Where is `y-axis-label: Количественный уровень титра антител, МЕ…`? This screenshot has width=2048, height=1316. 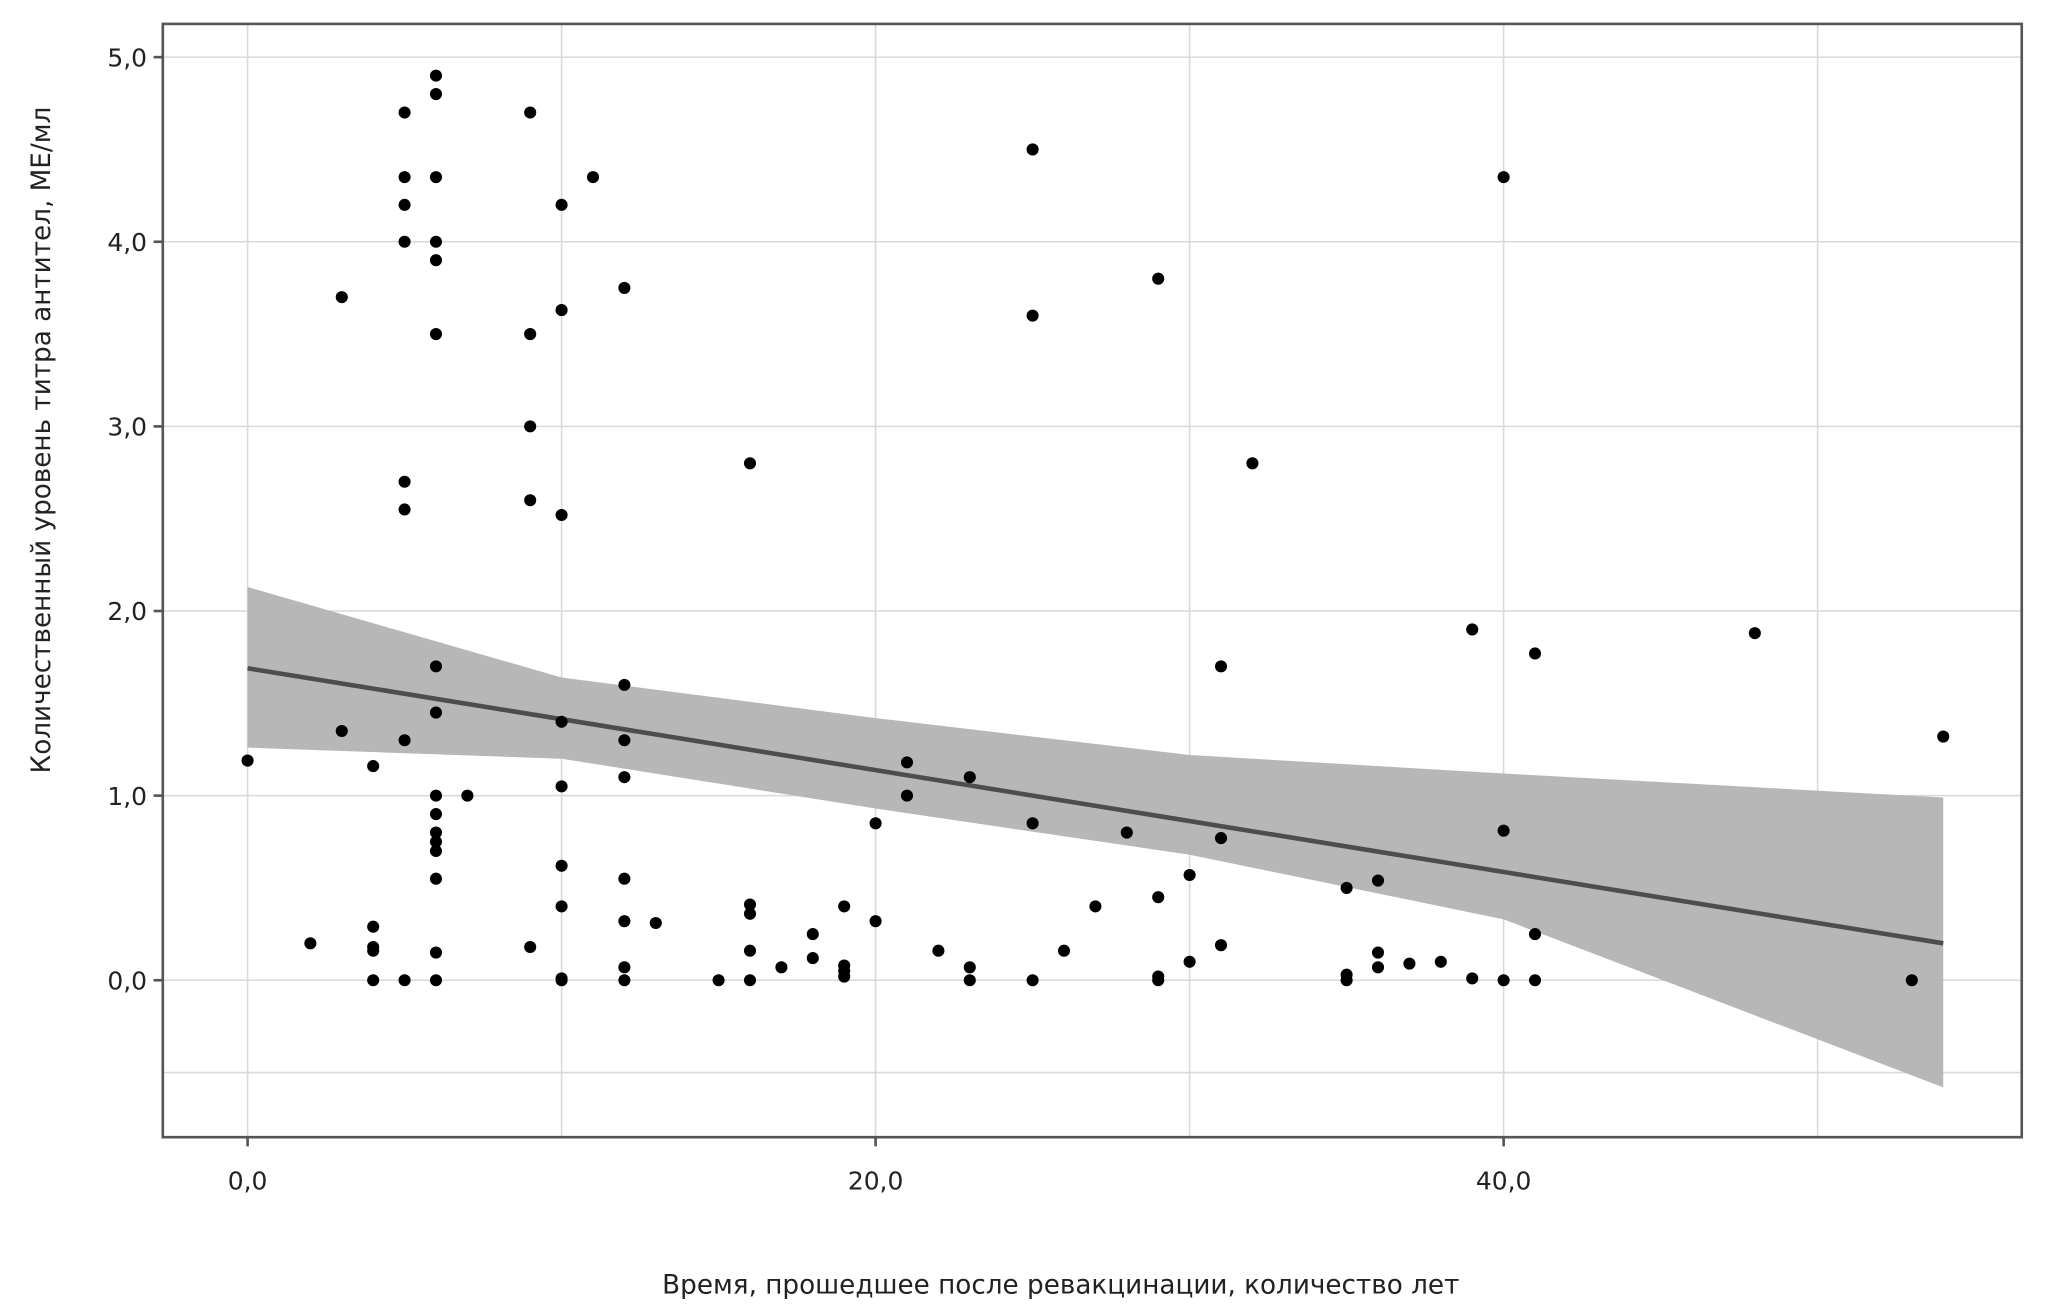 y-axis-label: Количественный уровень титра антител, МЕ… is located at coordinates (42, 440).